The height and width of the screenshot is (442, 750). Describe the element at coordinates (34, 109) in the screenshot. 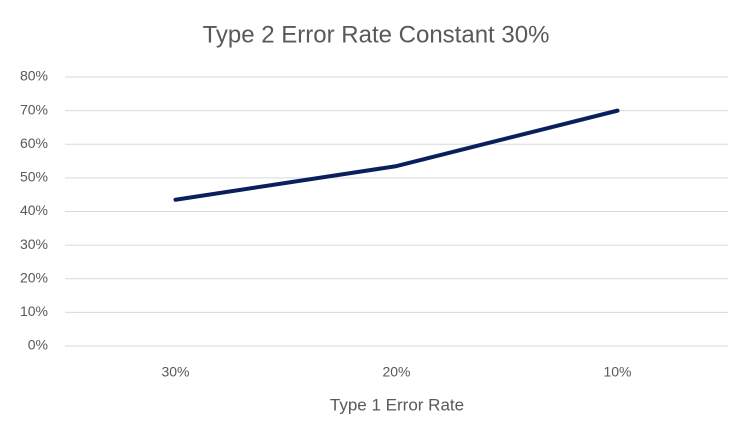

I see `y-tick-label: 70%` at that location.